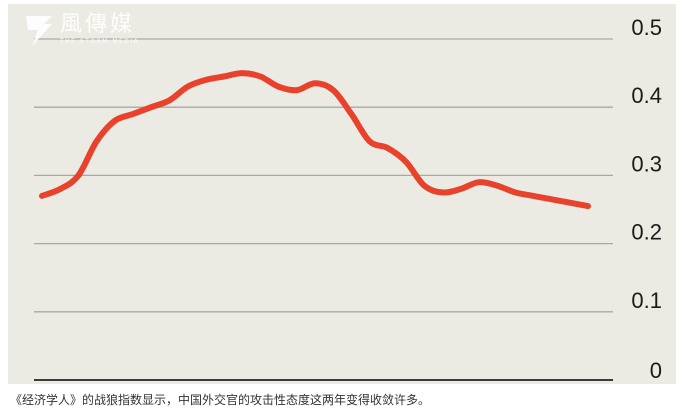 The width and height of the screenshot is (684, 420). Describe the element at coordinates (646, 163) in the screenshot. I see `y-tick-label: 0.3` at that location.